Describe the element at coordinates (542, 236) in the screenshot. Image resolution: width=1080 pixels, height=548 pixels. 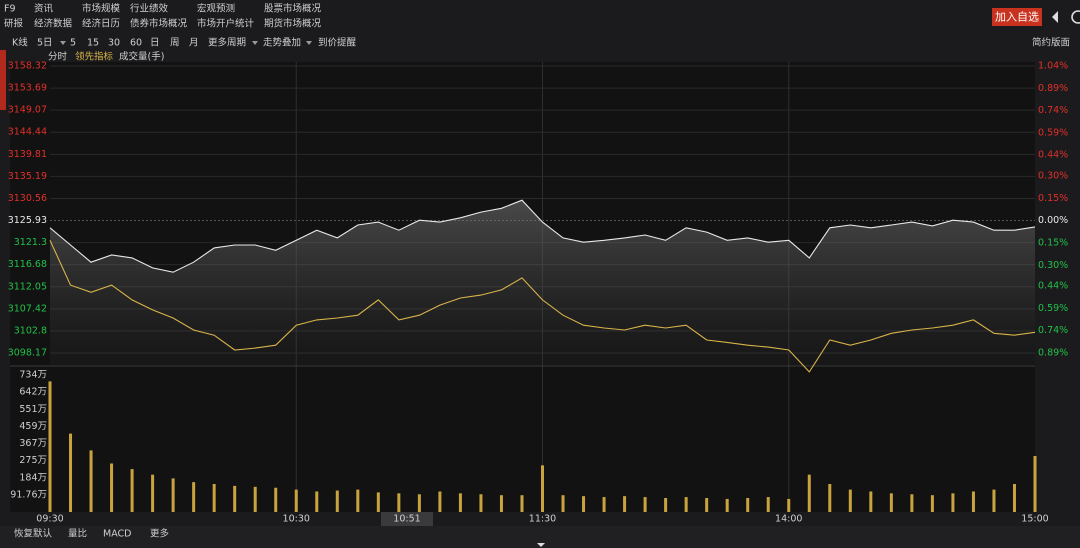
I see `price-line` at that location.